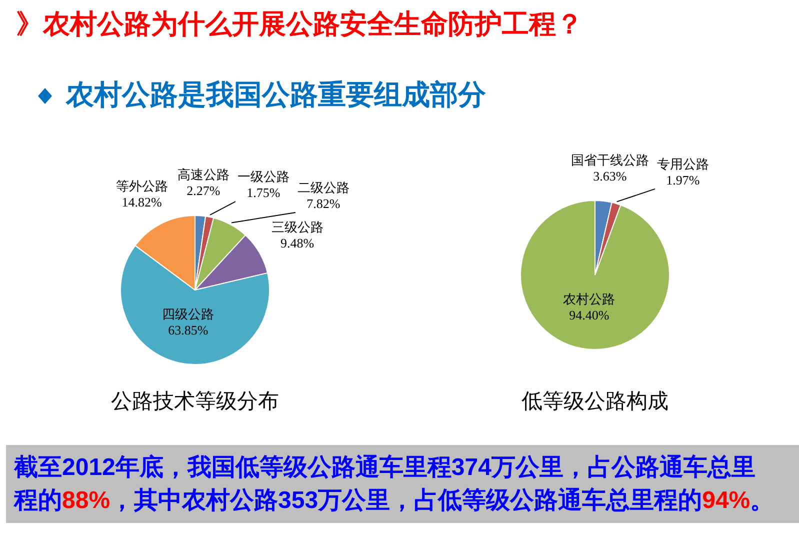 This screenshot has height=544, width=799. I want to click on slice-label: 四级公路, so click(188, 314).